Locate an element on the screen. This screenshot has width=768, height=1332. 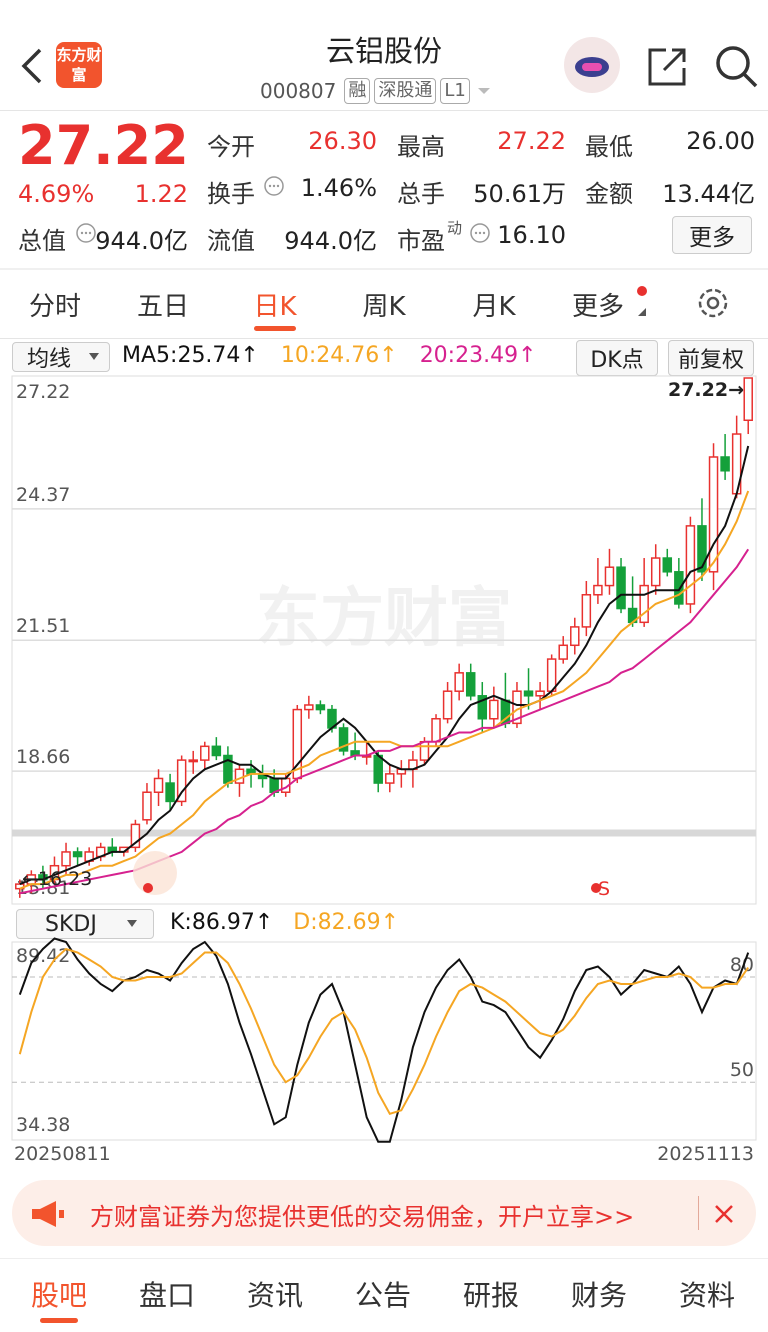
tab: 分时 is located at coordinates (54, 307).